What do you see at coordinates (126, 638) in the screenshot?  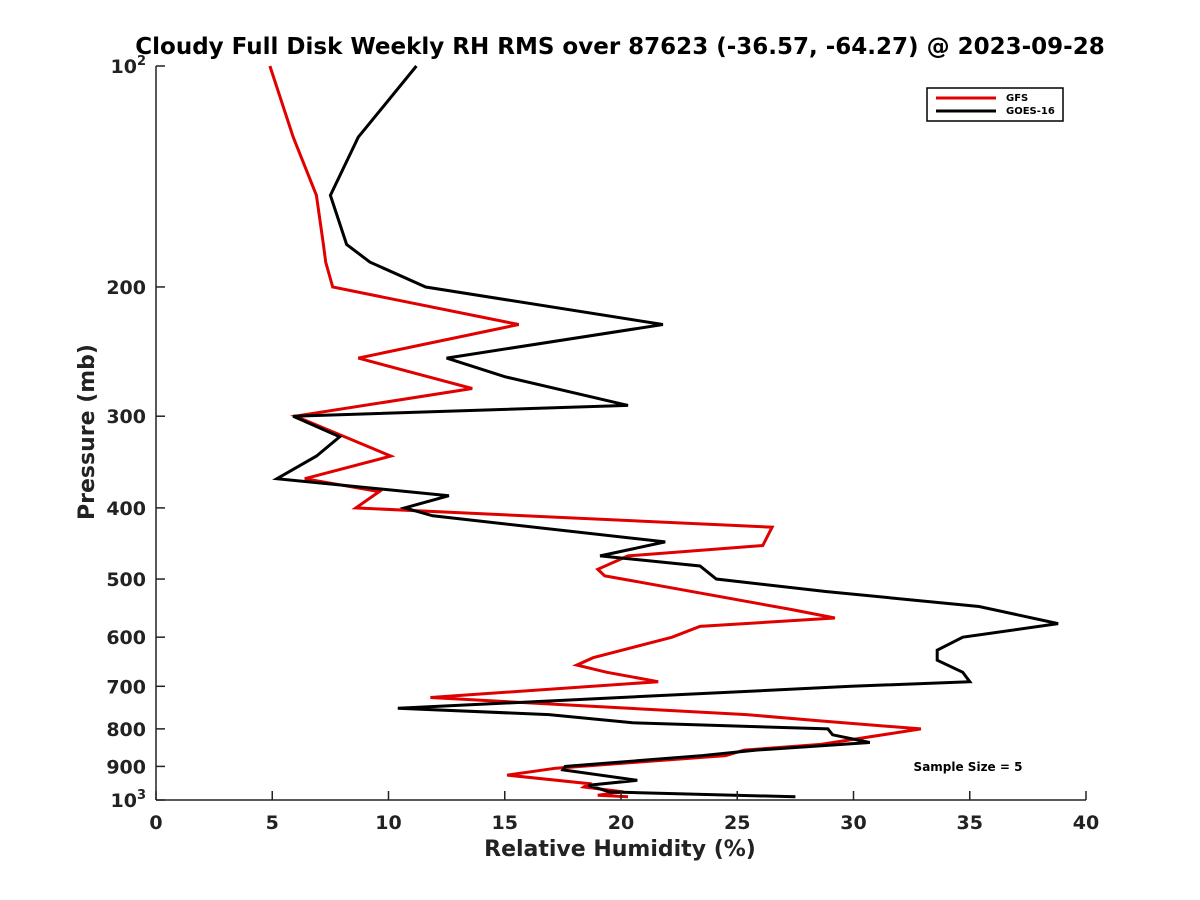 I see `y-tick-label: 600` at bounding box center [126, 638].